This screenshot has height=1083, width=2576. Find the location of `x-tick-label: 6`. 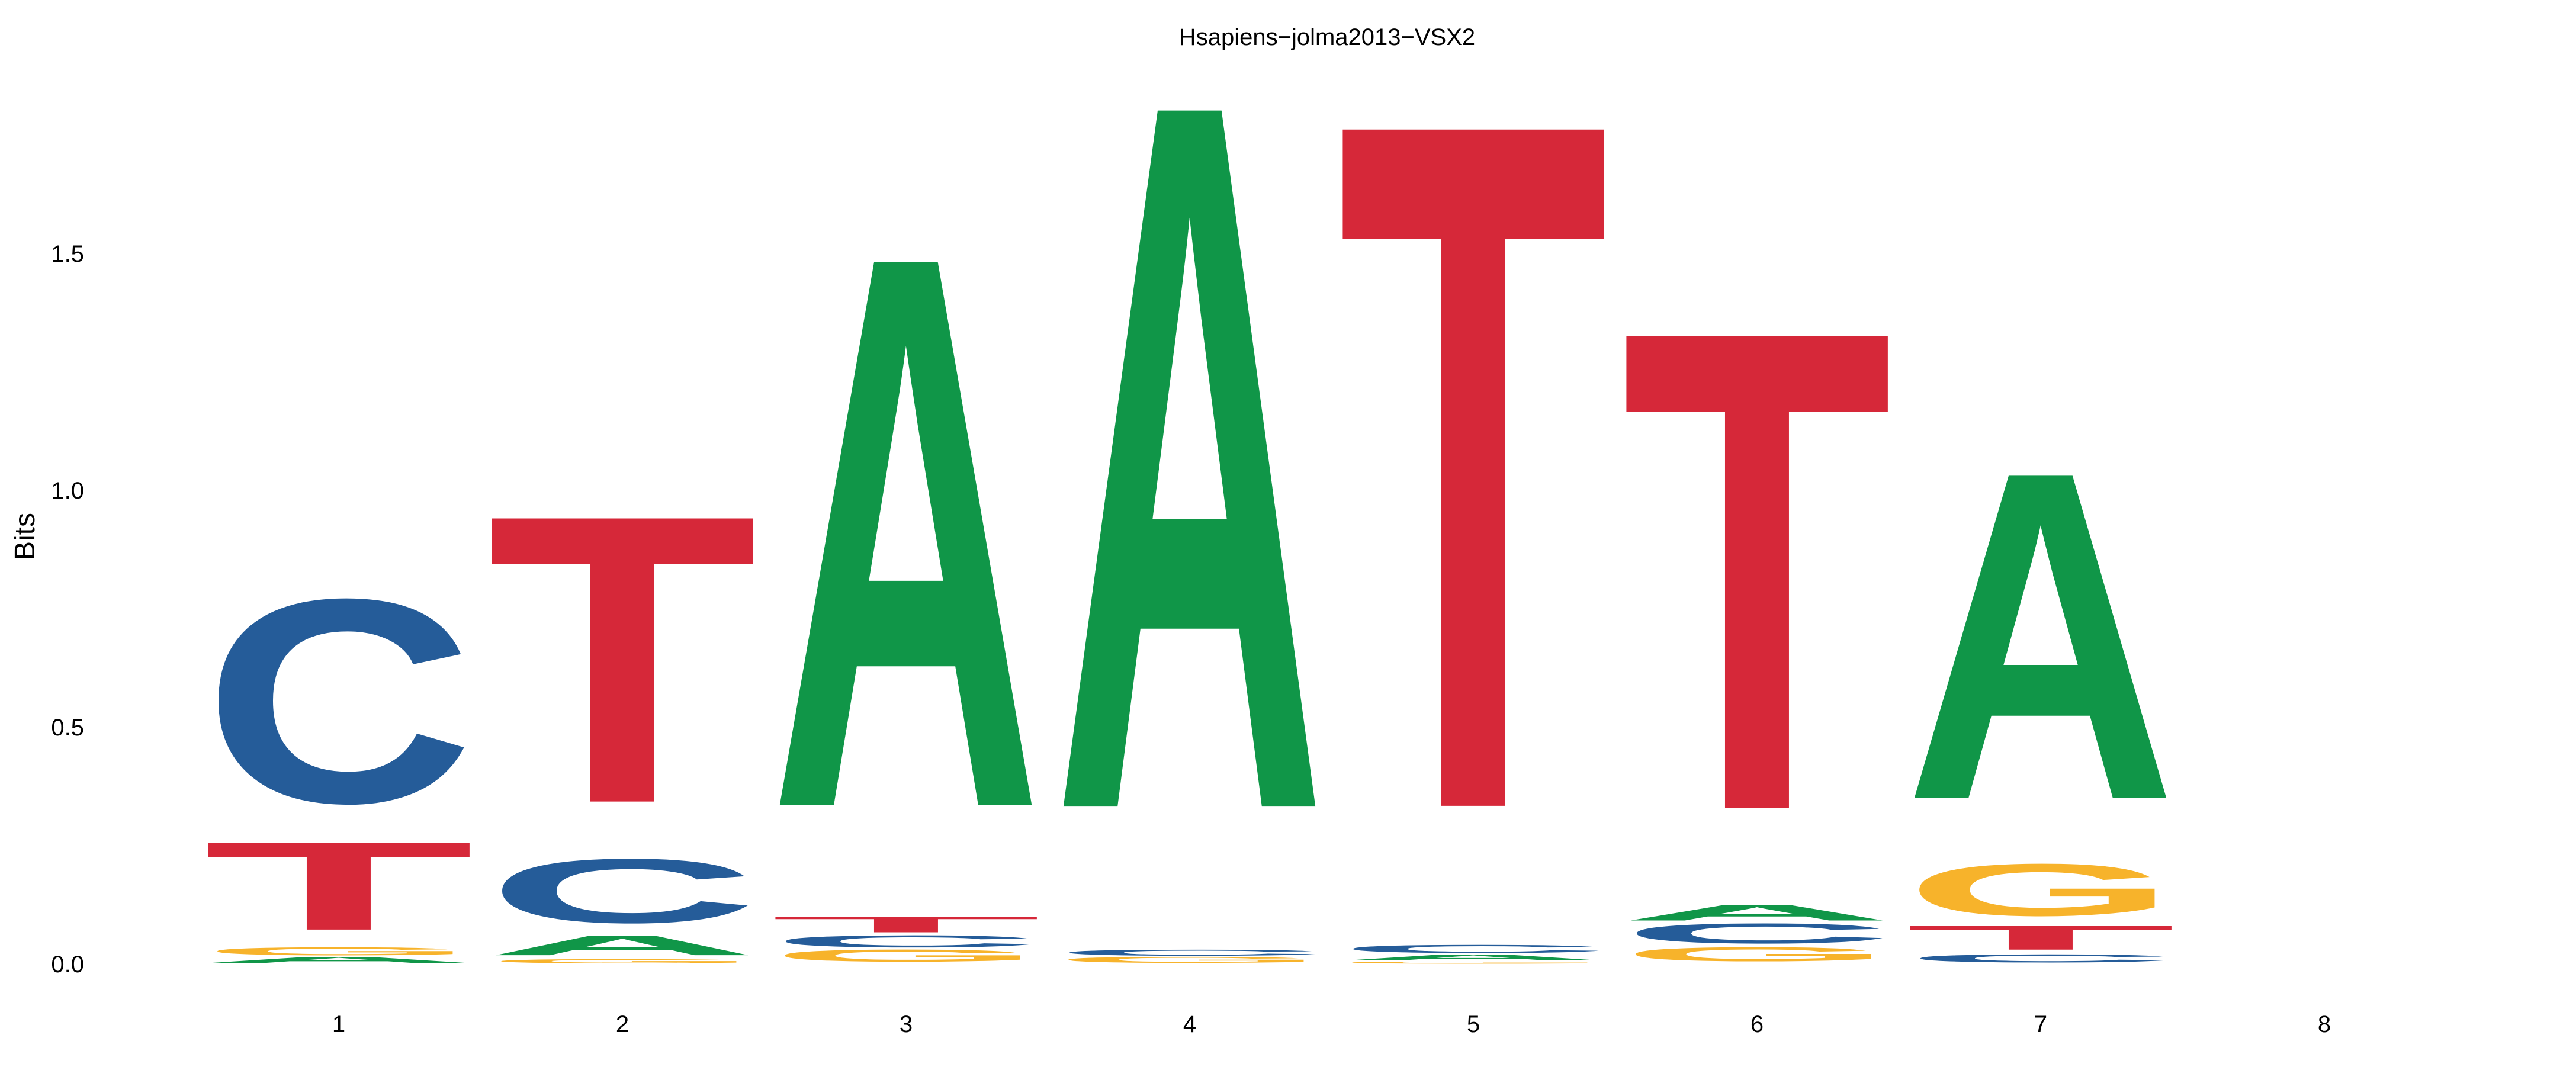

x-tick-label: 6 is located at coordinates (1757, 1024).